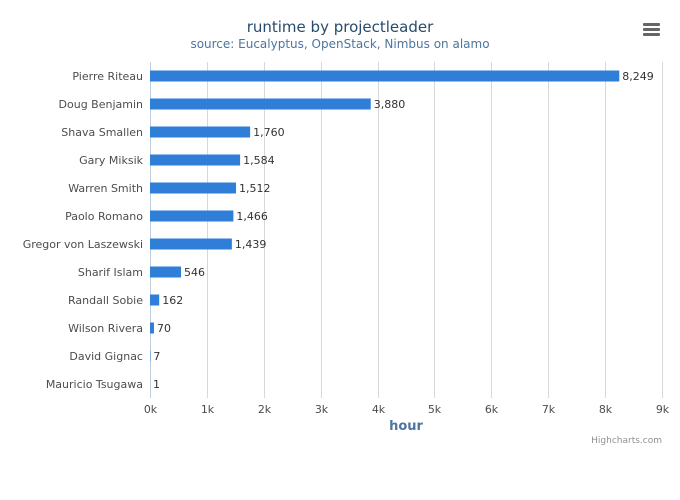 The width and height of the screenshot is (680, 500). Describe the element at coordinates (250, 244) in the screenshot. I see `data-label: 1,439` at that location.